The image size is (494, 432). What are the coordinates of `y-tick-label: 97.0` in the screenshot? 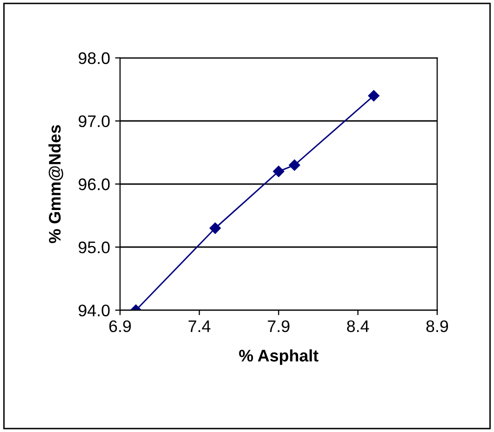 It's located at (94, 121).